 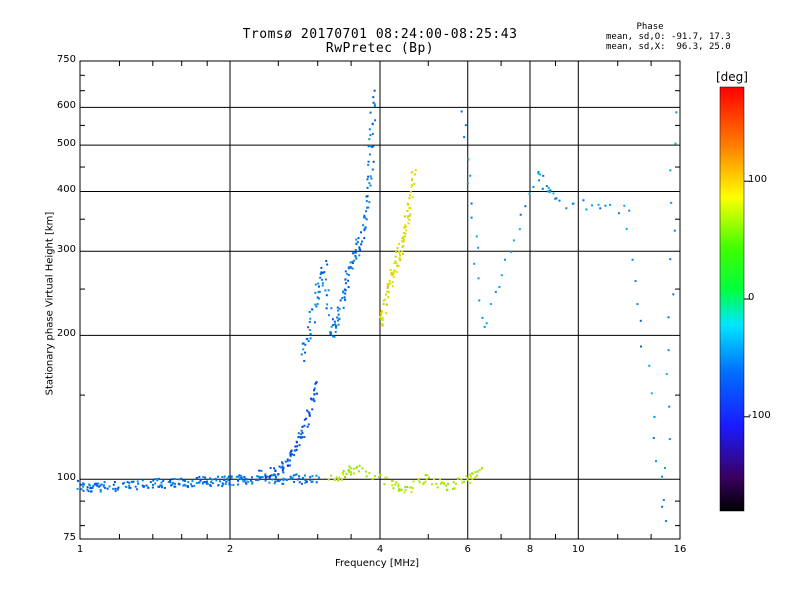 I want to click on x-tick-label: 10, so click(x=578, y=549).